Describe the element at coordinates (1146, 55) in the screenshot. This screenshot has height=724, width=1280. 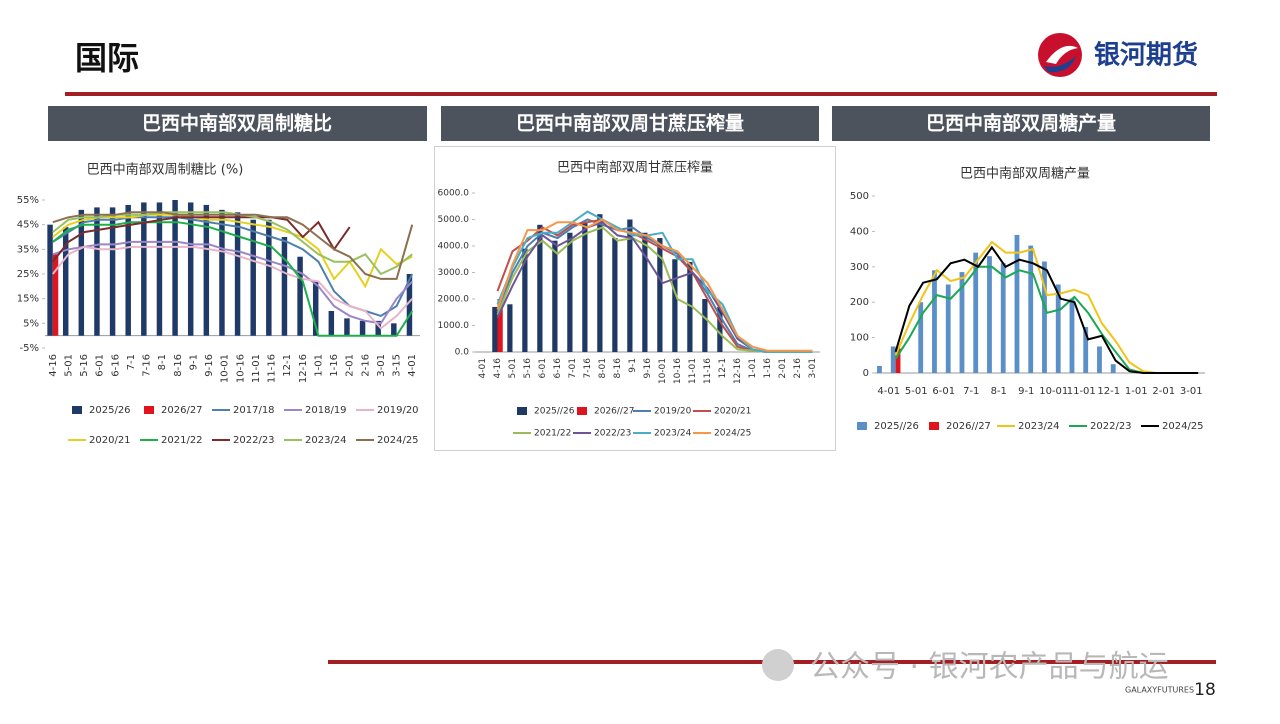
I see `logo-text: 银河期货` at that location.